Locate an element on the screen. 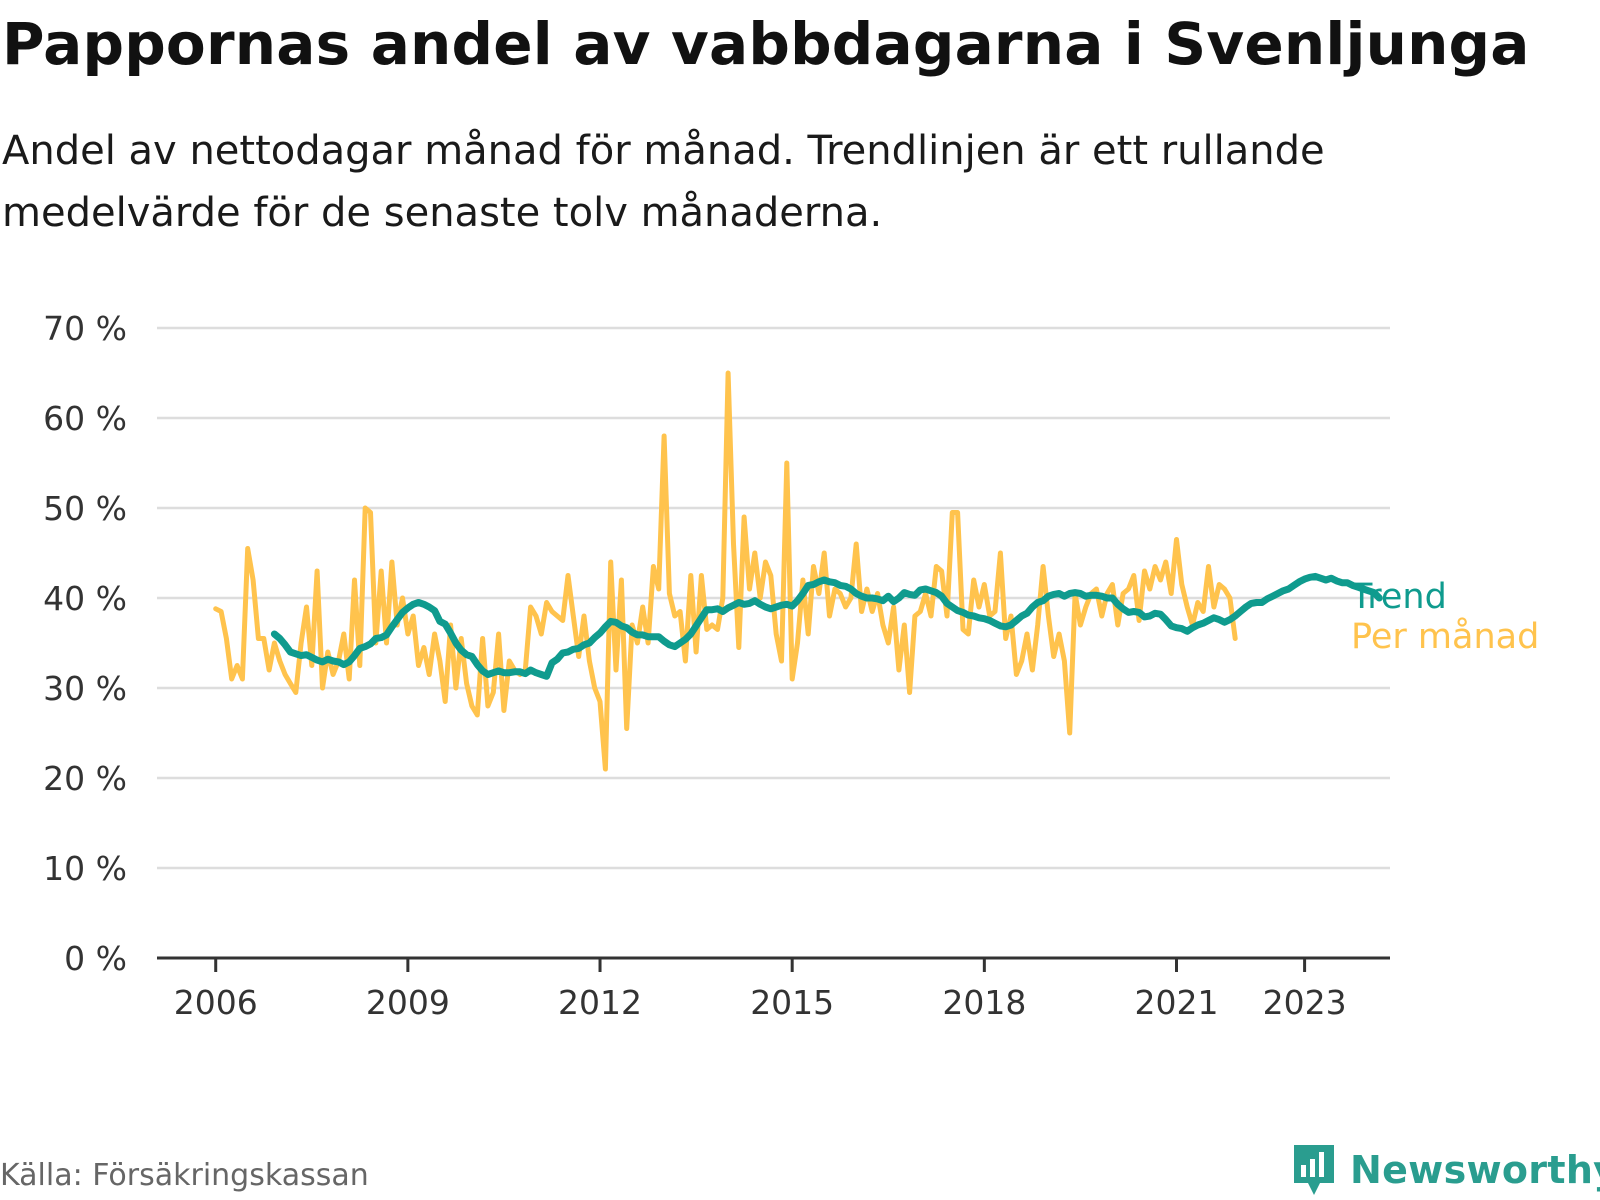 This screenshot has width=1600, height=1200. x-tick-label: 2021 is located at coordinates (1177, 1002).